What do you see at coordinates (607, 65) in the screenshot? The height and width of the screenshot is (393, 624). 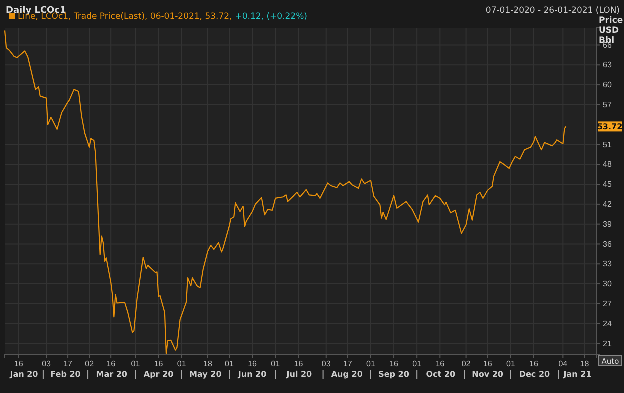 I see `y-tick-label: 63` at bounding box center [607, 65].